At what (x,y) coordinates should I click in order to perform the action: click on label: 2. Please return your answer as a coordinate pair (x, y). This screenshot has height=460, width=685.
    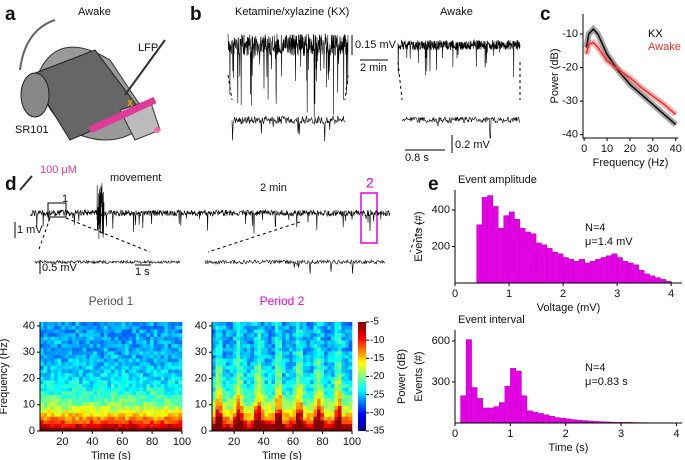
    Looking at the image, I should click on (370, 183).